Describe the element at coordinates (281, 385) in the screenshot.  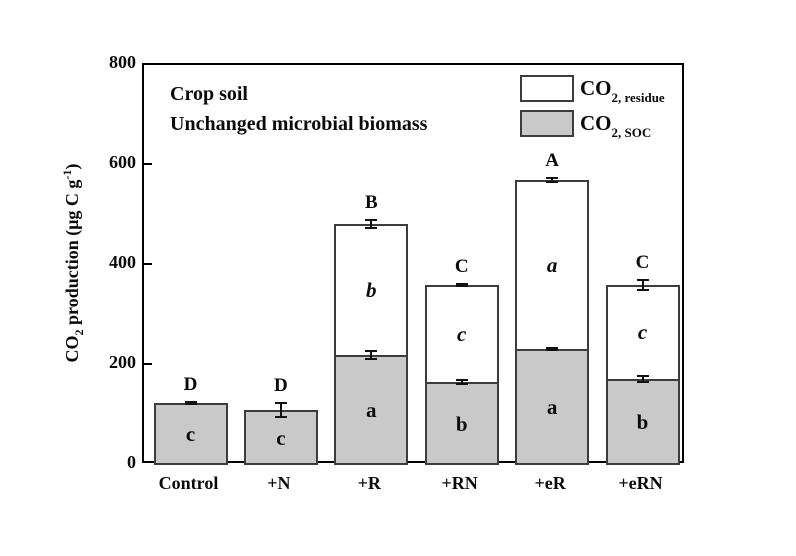
I see `sig-letter-1: D` at that location.